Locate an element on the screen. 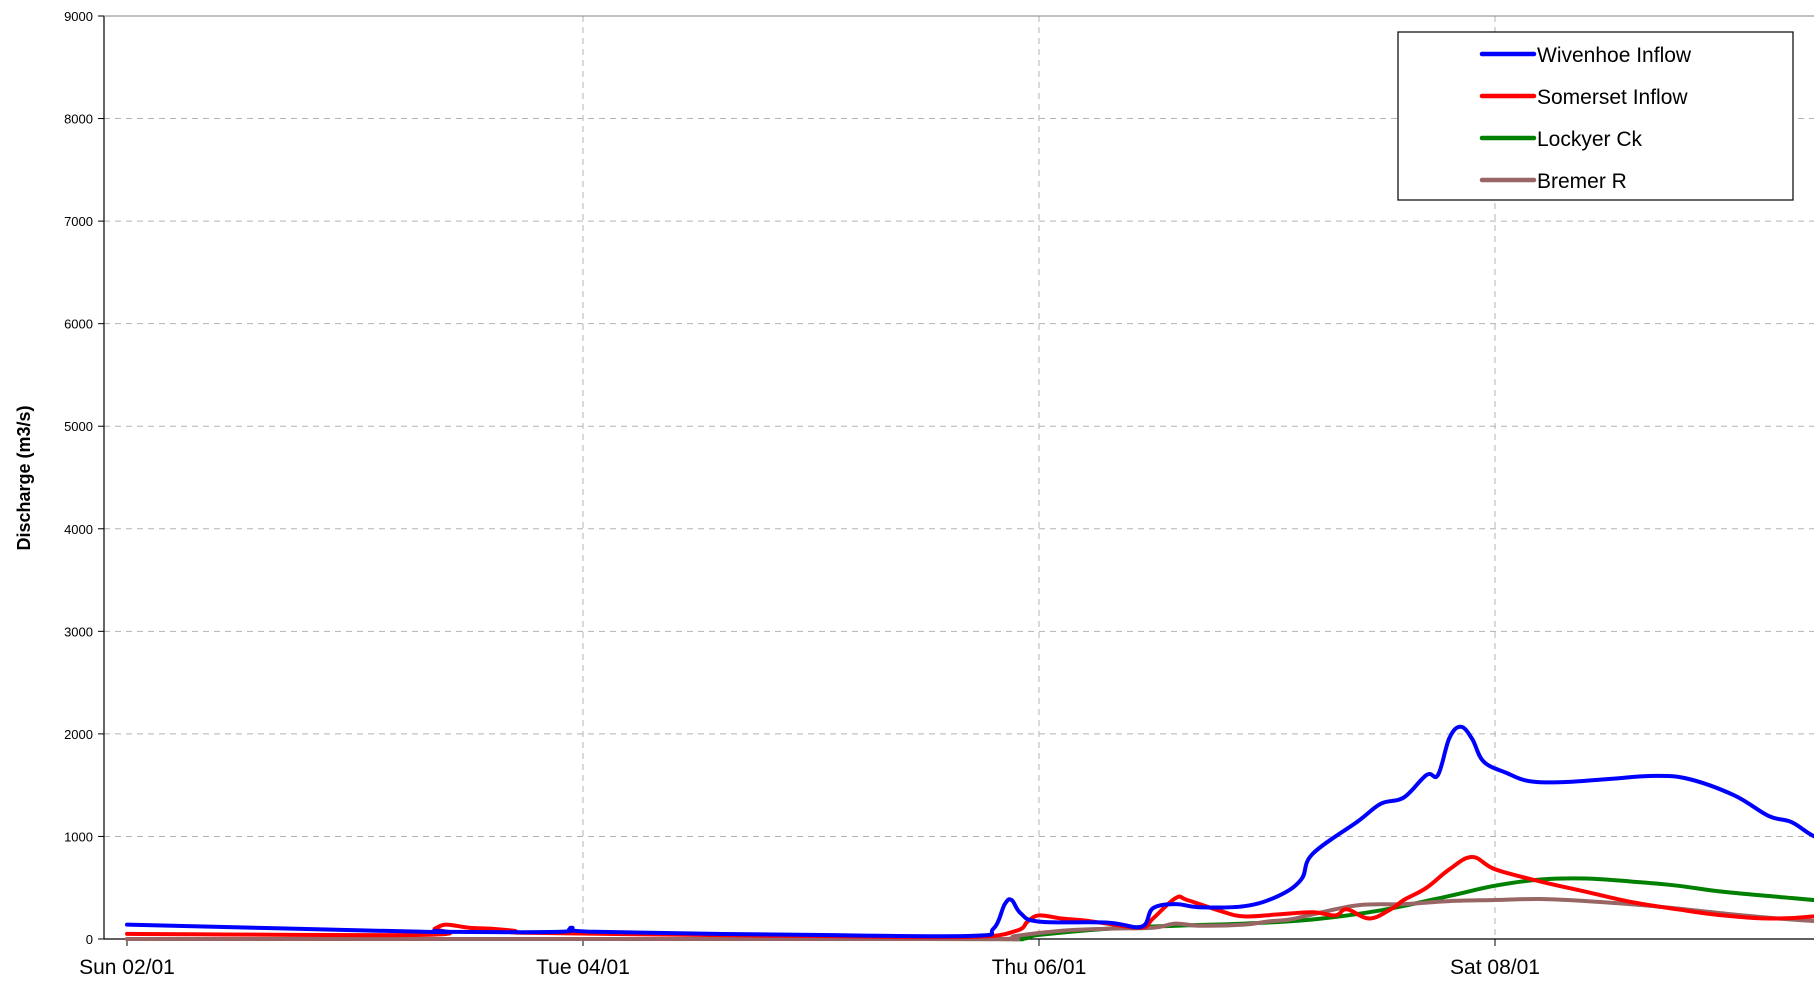 The width and height of the screenshot is (1814, 992). series-line-lockyer-ck is located at coordinates (969, 909).